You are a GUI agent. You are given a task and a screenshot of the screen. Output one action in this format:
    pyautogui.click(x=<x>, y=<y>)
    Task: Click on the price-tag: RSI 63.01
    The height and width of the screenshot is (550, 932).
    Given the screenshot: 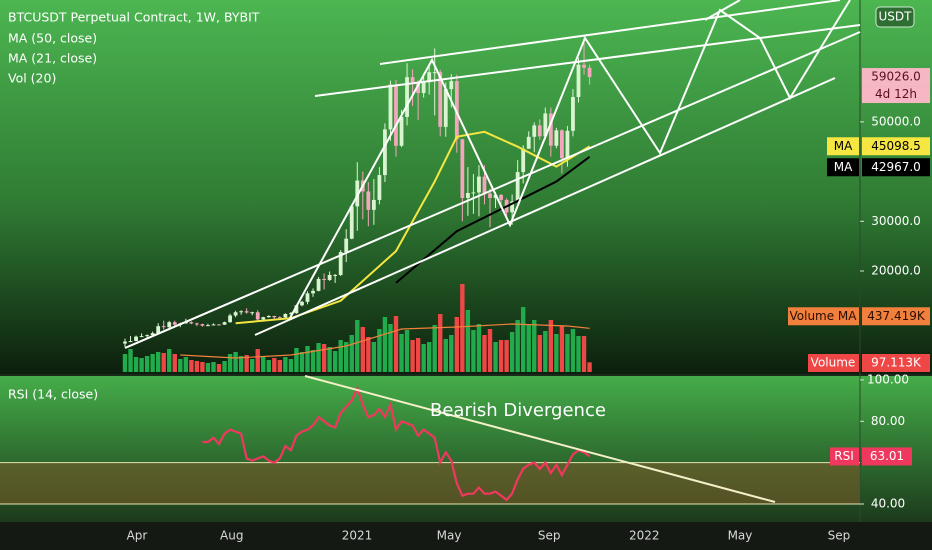 What is the action you would take?
    pyautogui.click(x=871, y=456)
    